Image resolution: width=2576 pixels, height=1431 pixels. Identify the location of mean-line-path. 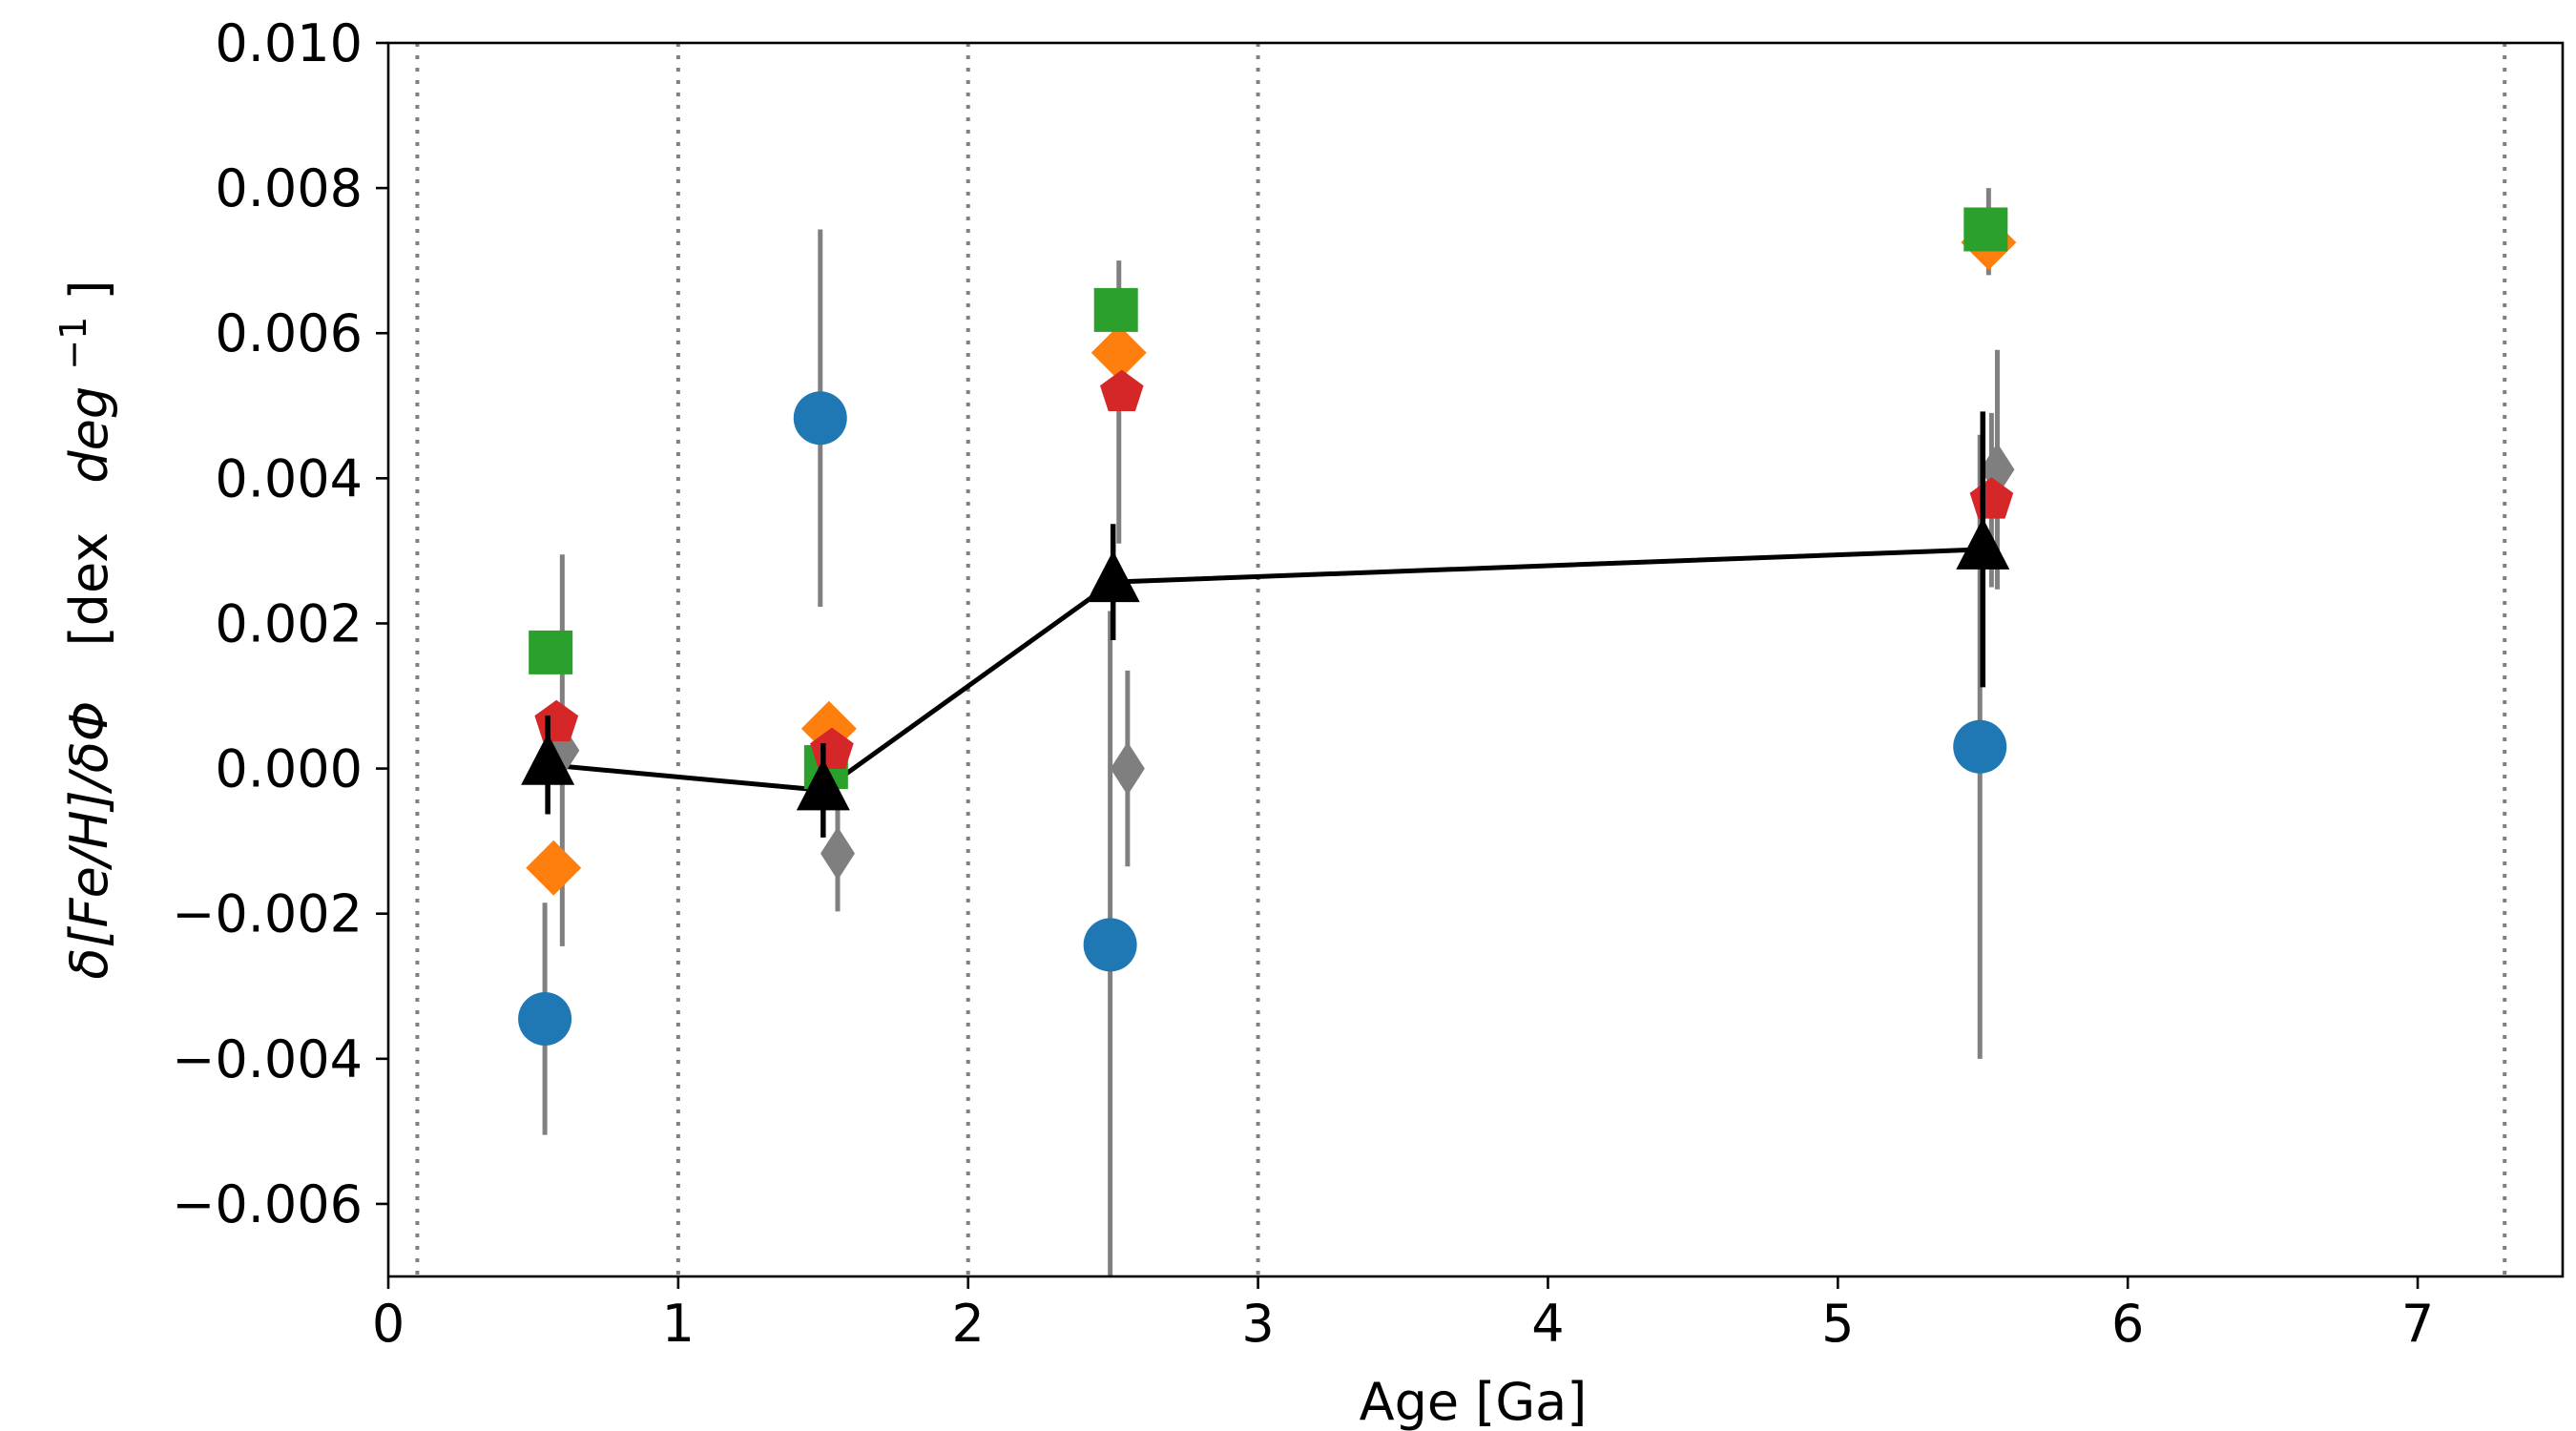
(1265, 670).